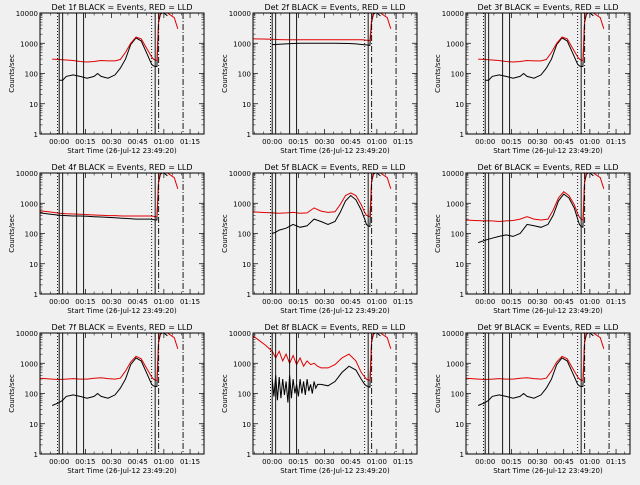 Image resolution: width=640 pixels, height=485 pixels. I want to click on panel-title: Det 6f BLACK = Events, RED = LLD, so click(547, 167).